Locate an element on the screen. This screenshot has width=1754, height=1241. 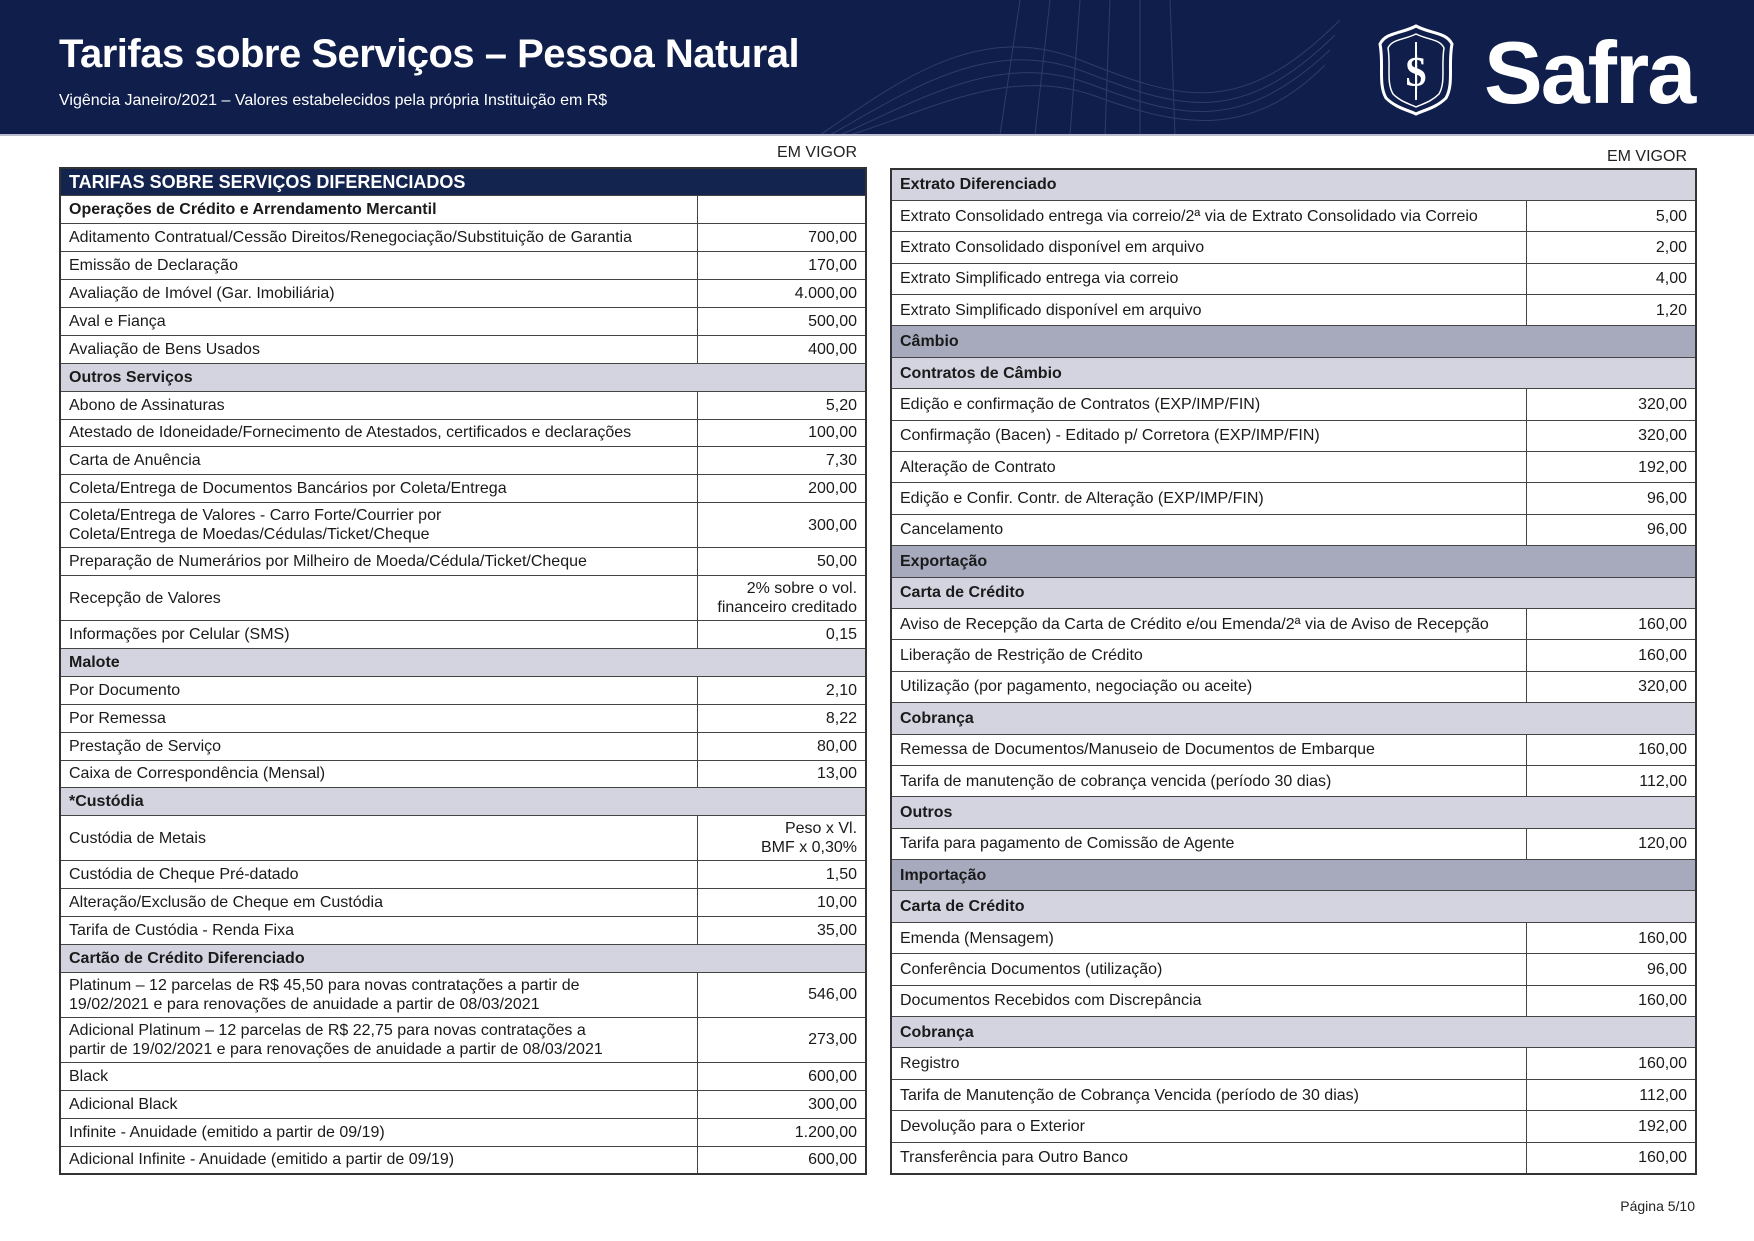
service-name: Custódia de Cheque Pré-datado is located at coordinates (378, 875).